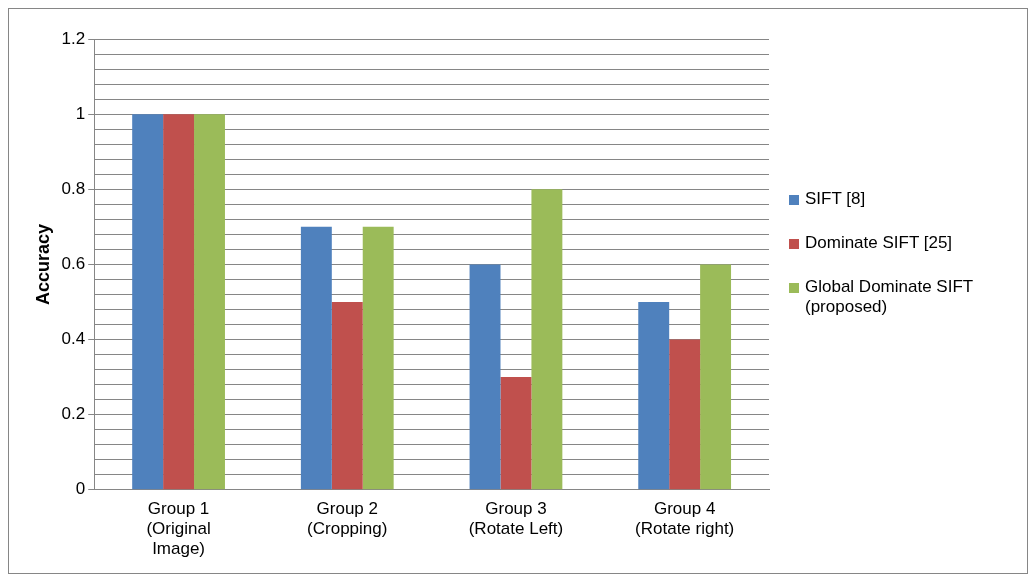  What do you see at coordinates (80, 113) in the screenshot?
I see `y-tick-label: 1` at bounding box center [80, 113].